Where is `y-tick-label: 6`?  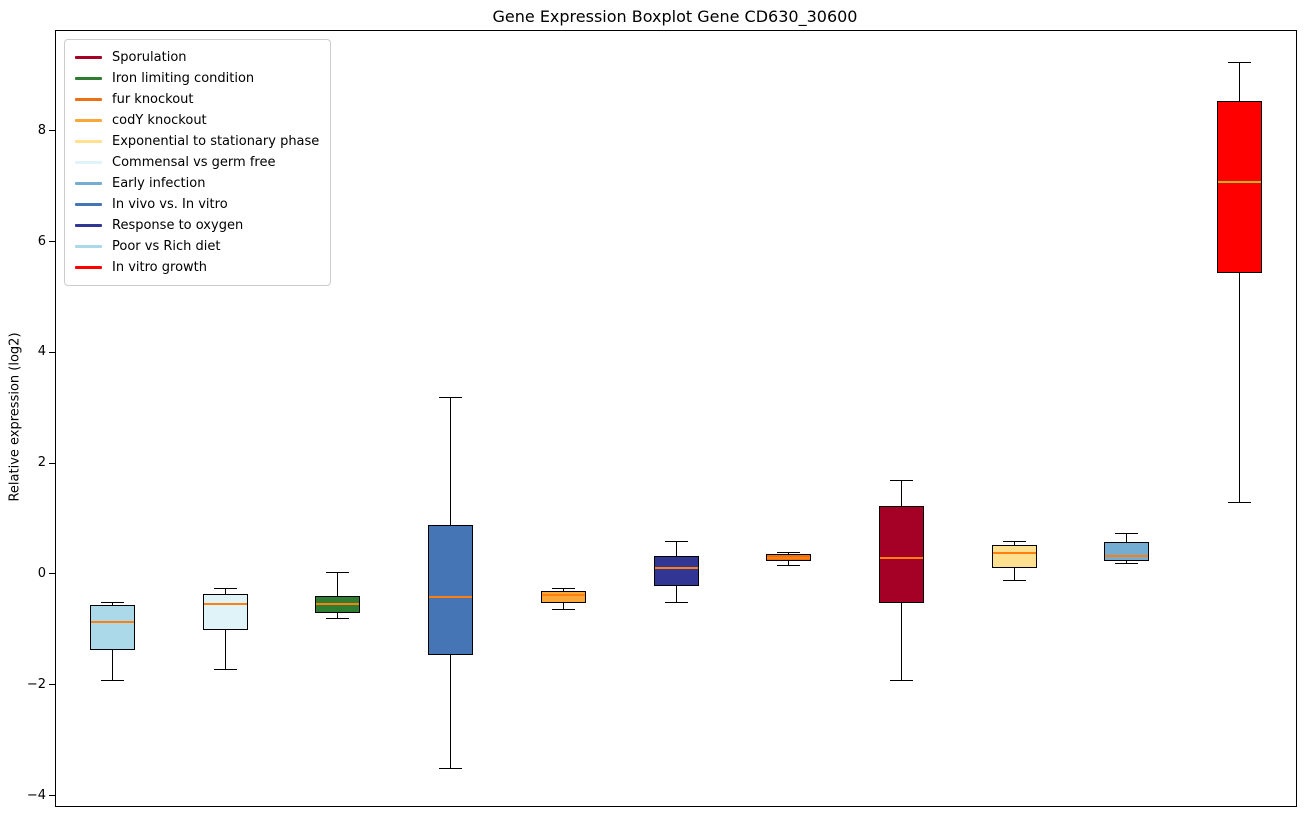
y-tick-label: 6 is located at coordinates (41, 241).